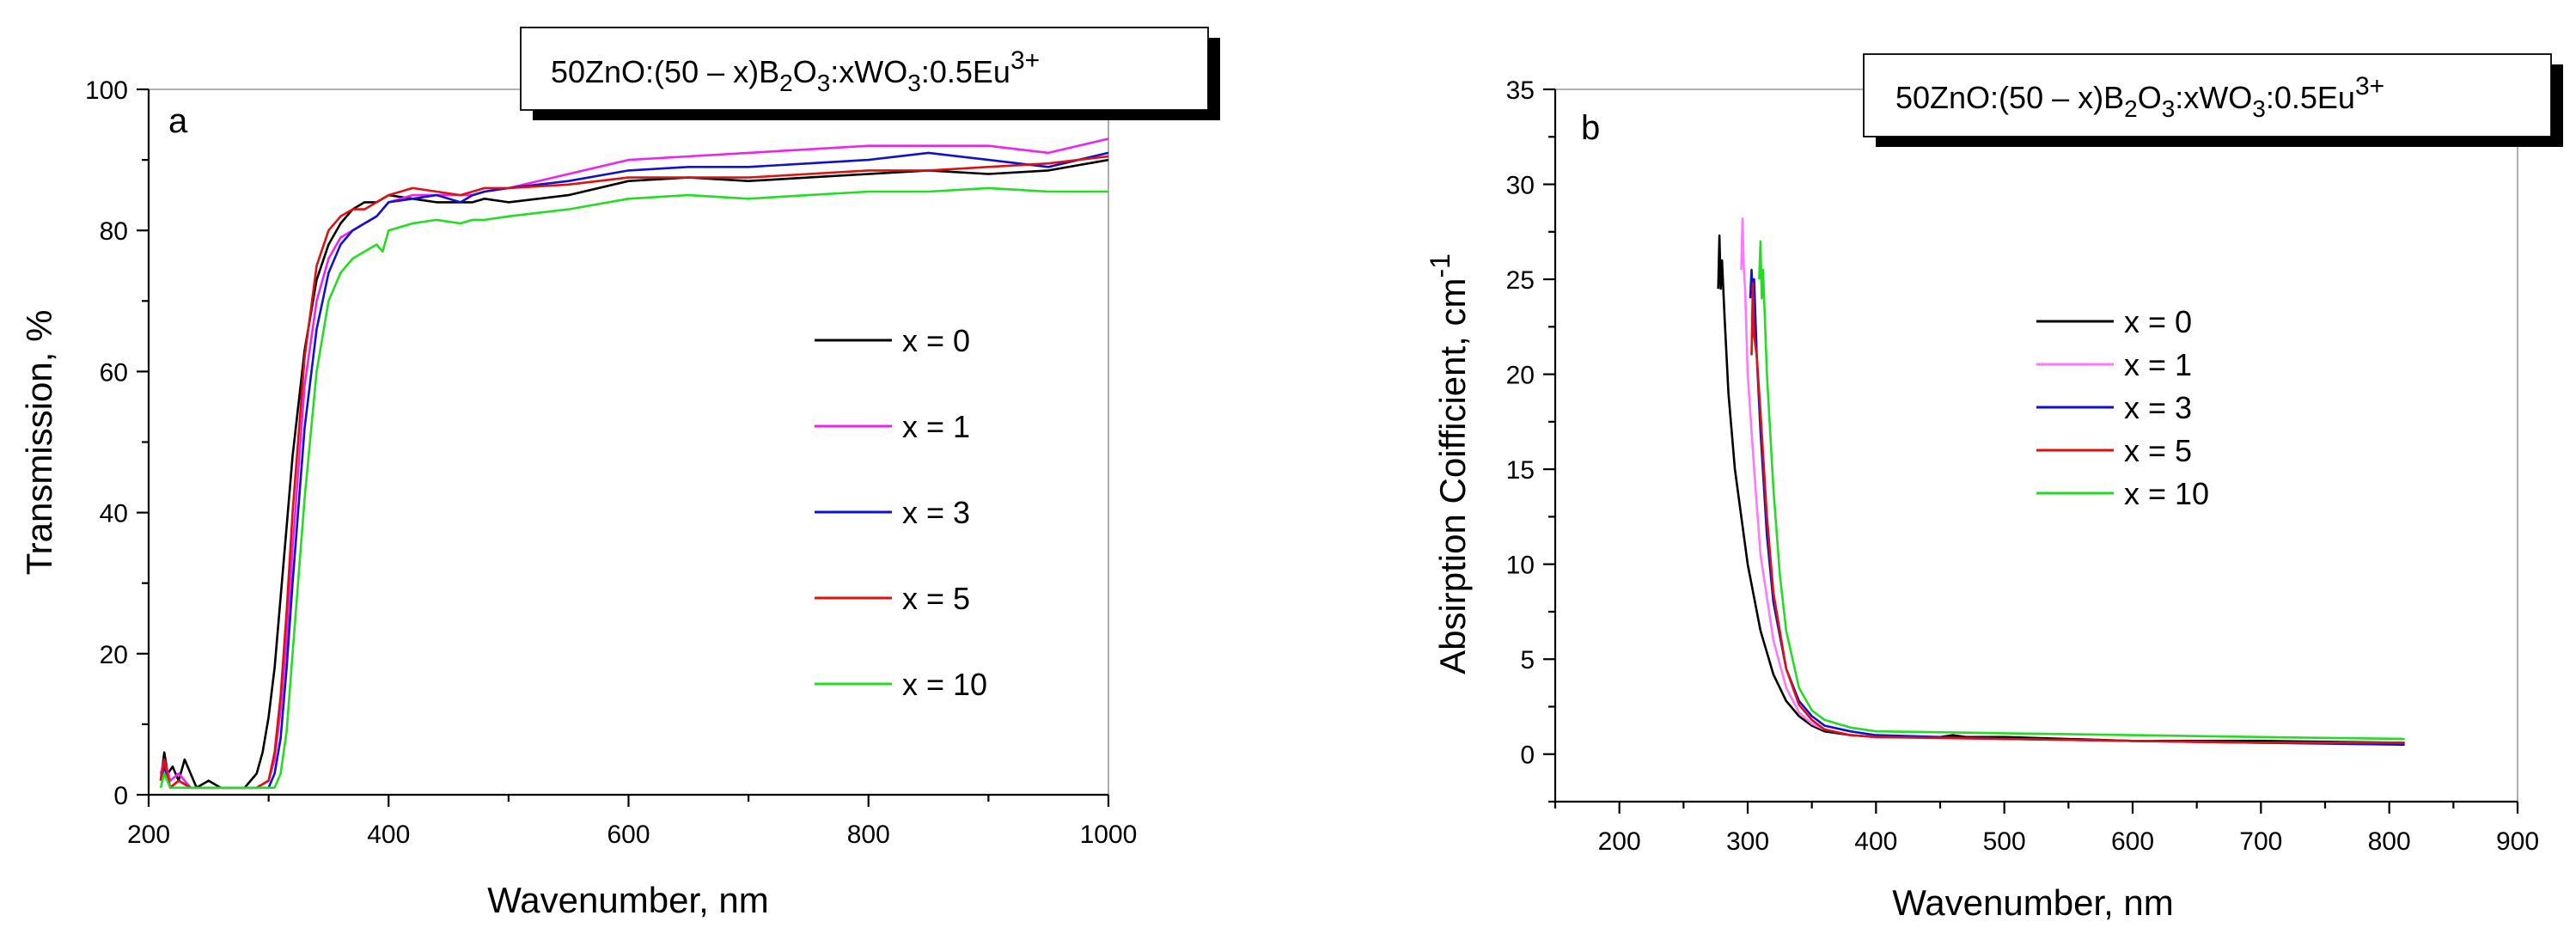  I want to click on y-tick-label: 15, so click(1520, 470).